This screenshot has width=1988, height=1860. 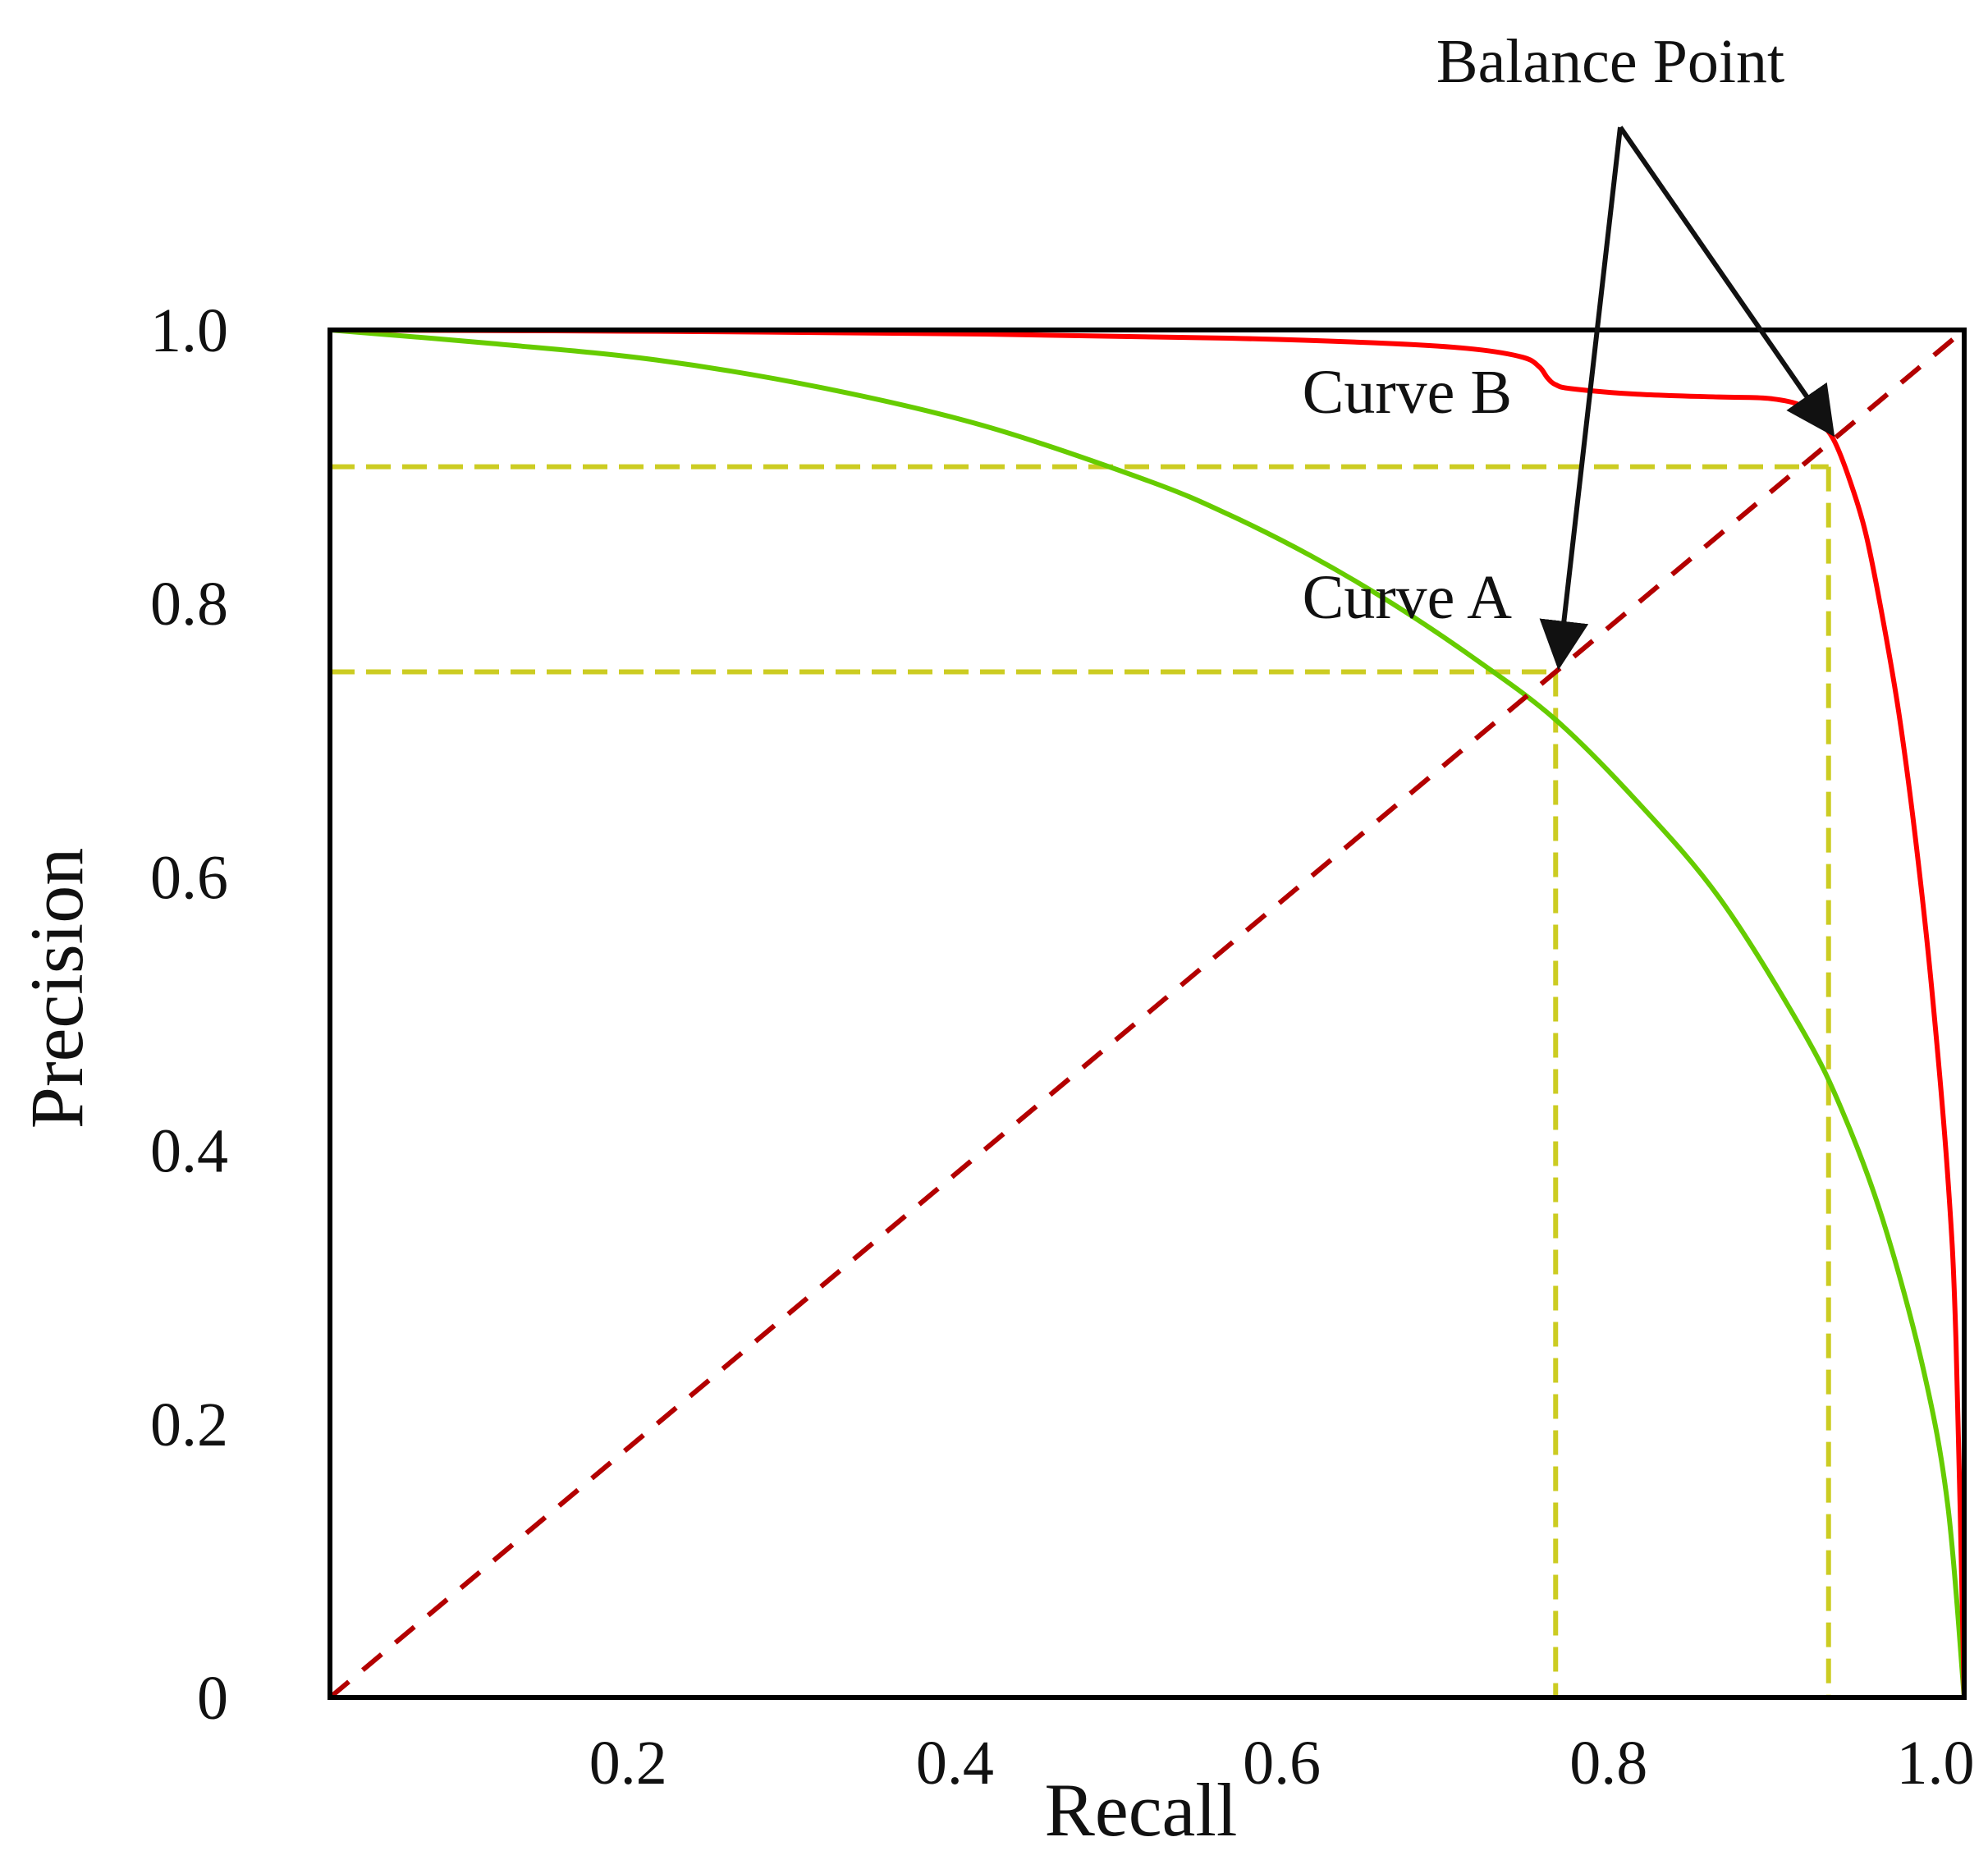 What do you see at coordinates (189, 1424) in the screenshot?
I see `y-tick-label: 0.2` at bounding box center [189, 1424].